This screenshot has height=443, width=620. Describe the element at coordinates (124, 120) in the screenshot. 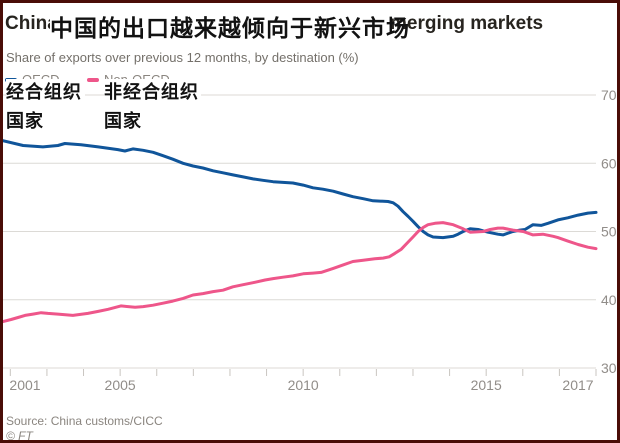

I see `translation-overlay-legend-right-line2: 国家` at that location.